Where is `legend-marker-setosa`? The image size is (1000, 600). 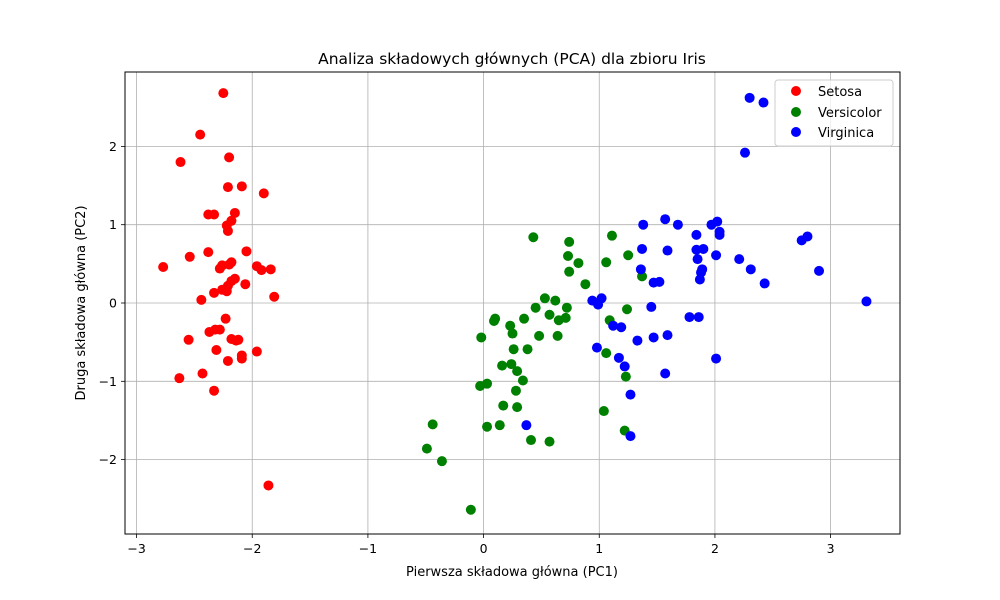
legend-marker-setosa is located at coordinates (796, 91).